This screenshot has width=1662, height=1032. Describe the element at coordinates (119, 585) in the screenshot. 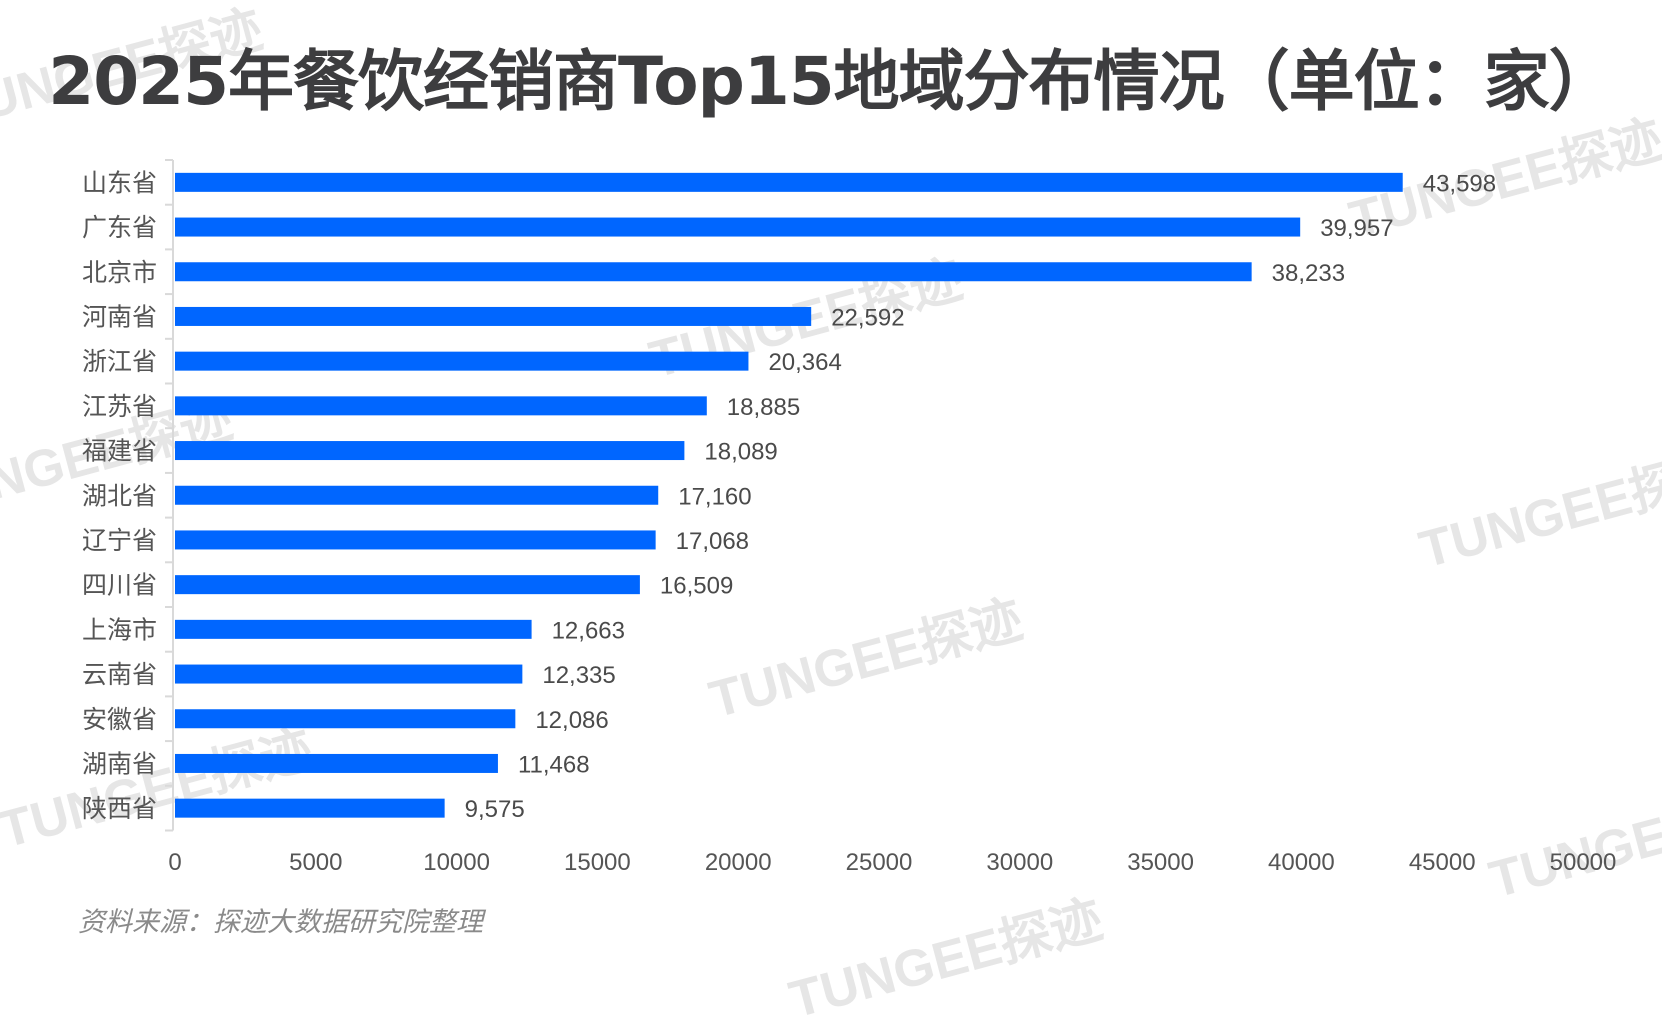

I see `category-label: 四川省` at that location.